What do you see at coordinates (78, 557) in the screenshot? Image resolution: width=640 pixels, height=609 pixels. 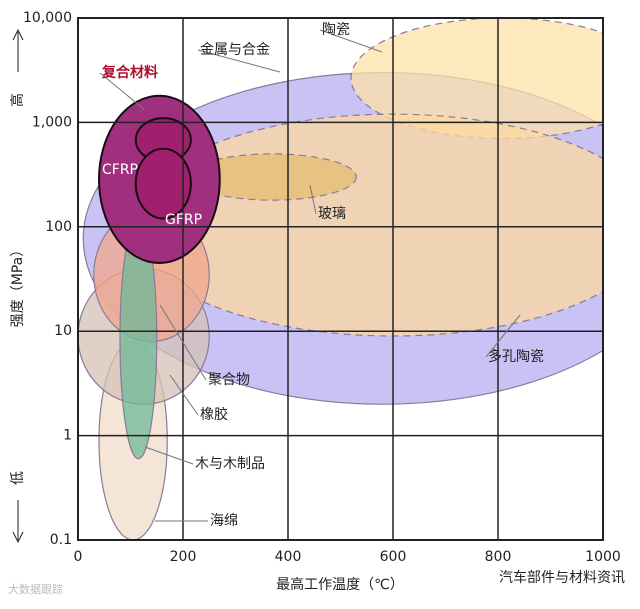 I see `x-tick-label: 0` at bounding box center [78, 557].